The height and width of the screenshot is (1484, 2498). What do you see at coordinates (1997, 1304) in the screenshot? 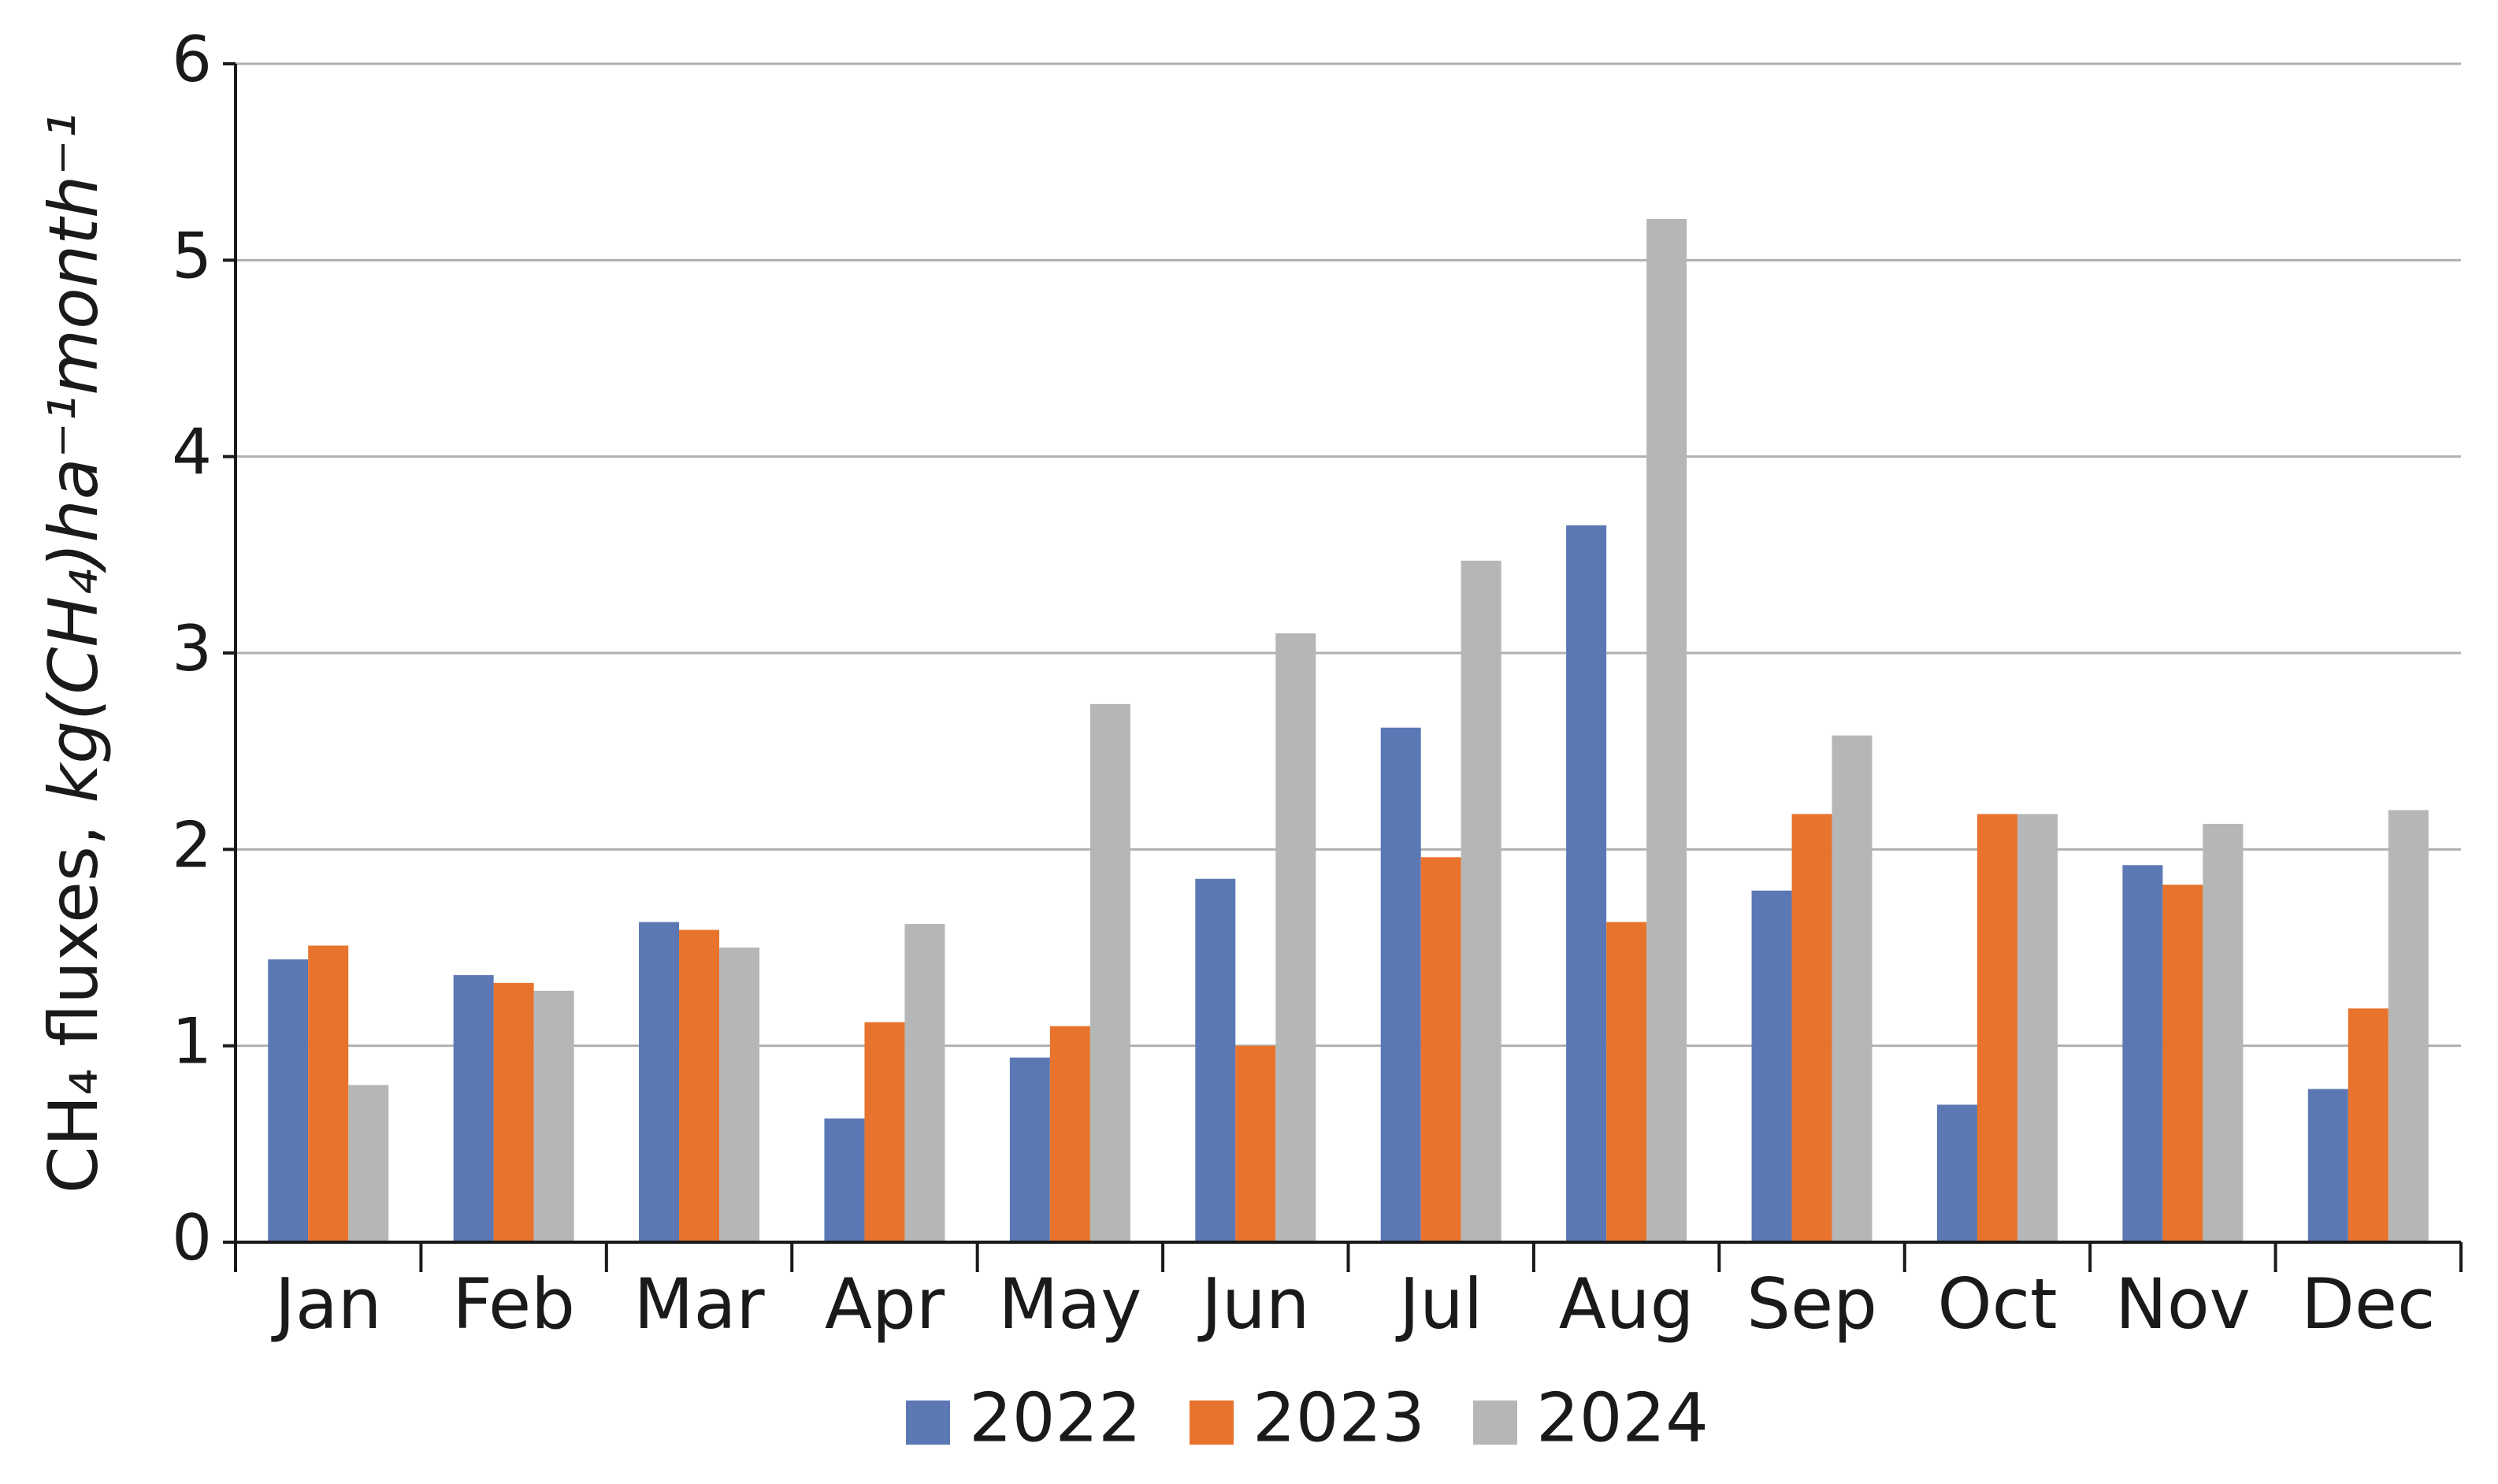
I see `x-tick-label: Oct` at bounding box center [1997, 1304].